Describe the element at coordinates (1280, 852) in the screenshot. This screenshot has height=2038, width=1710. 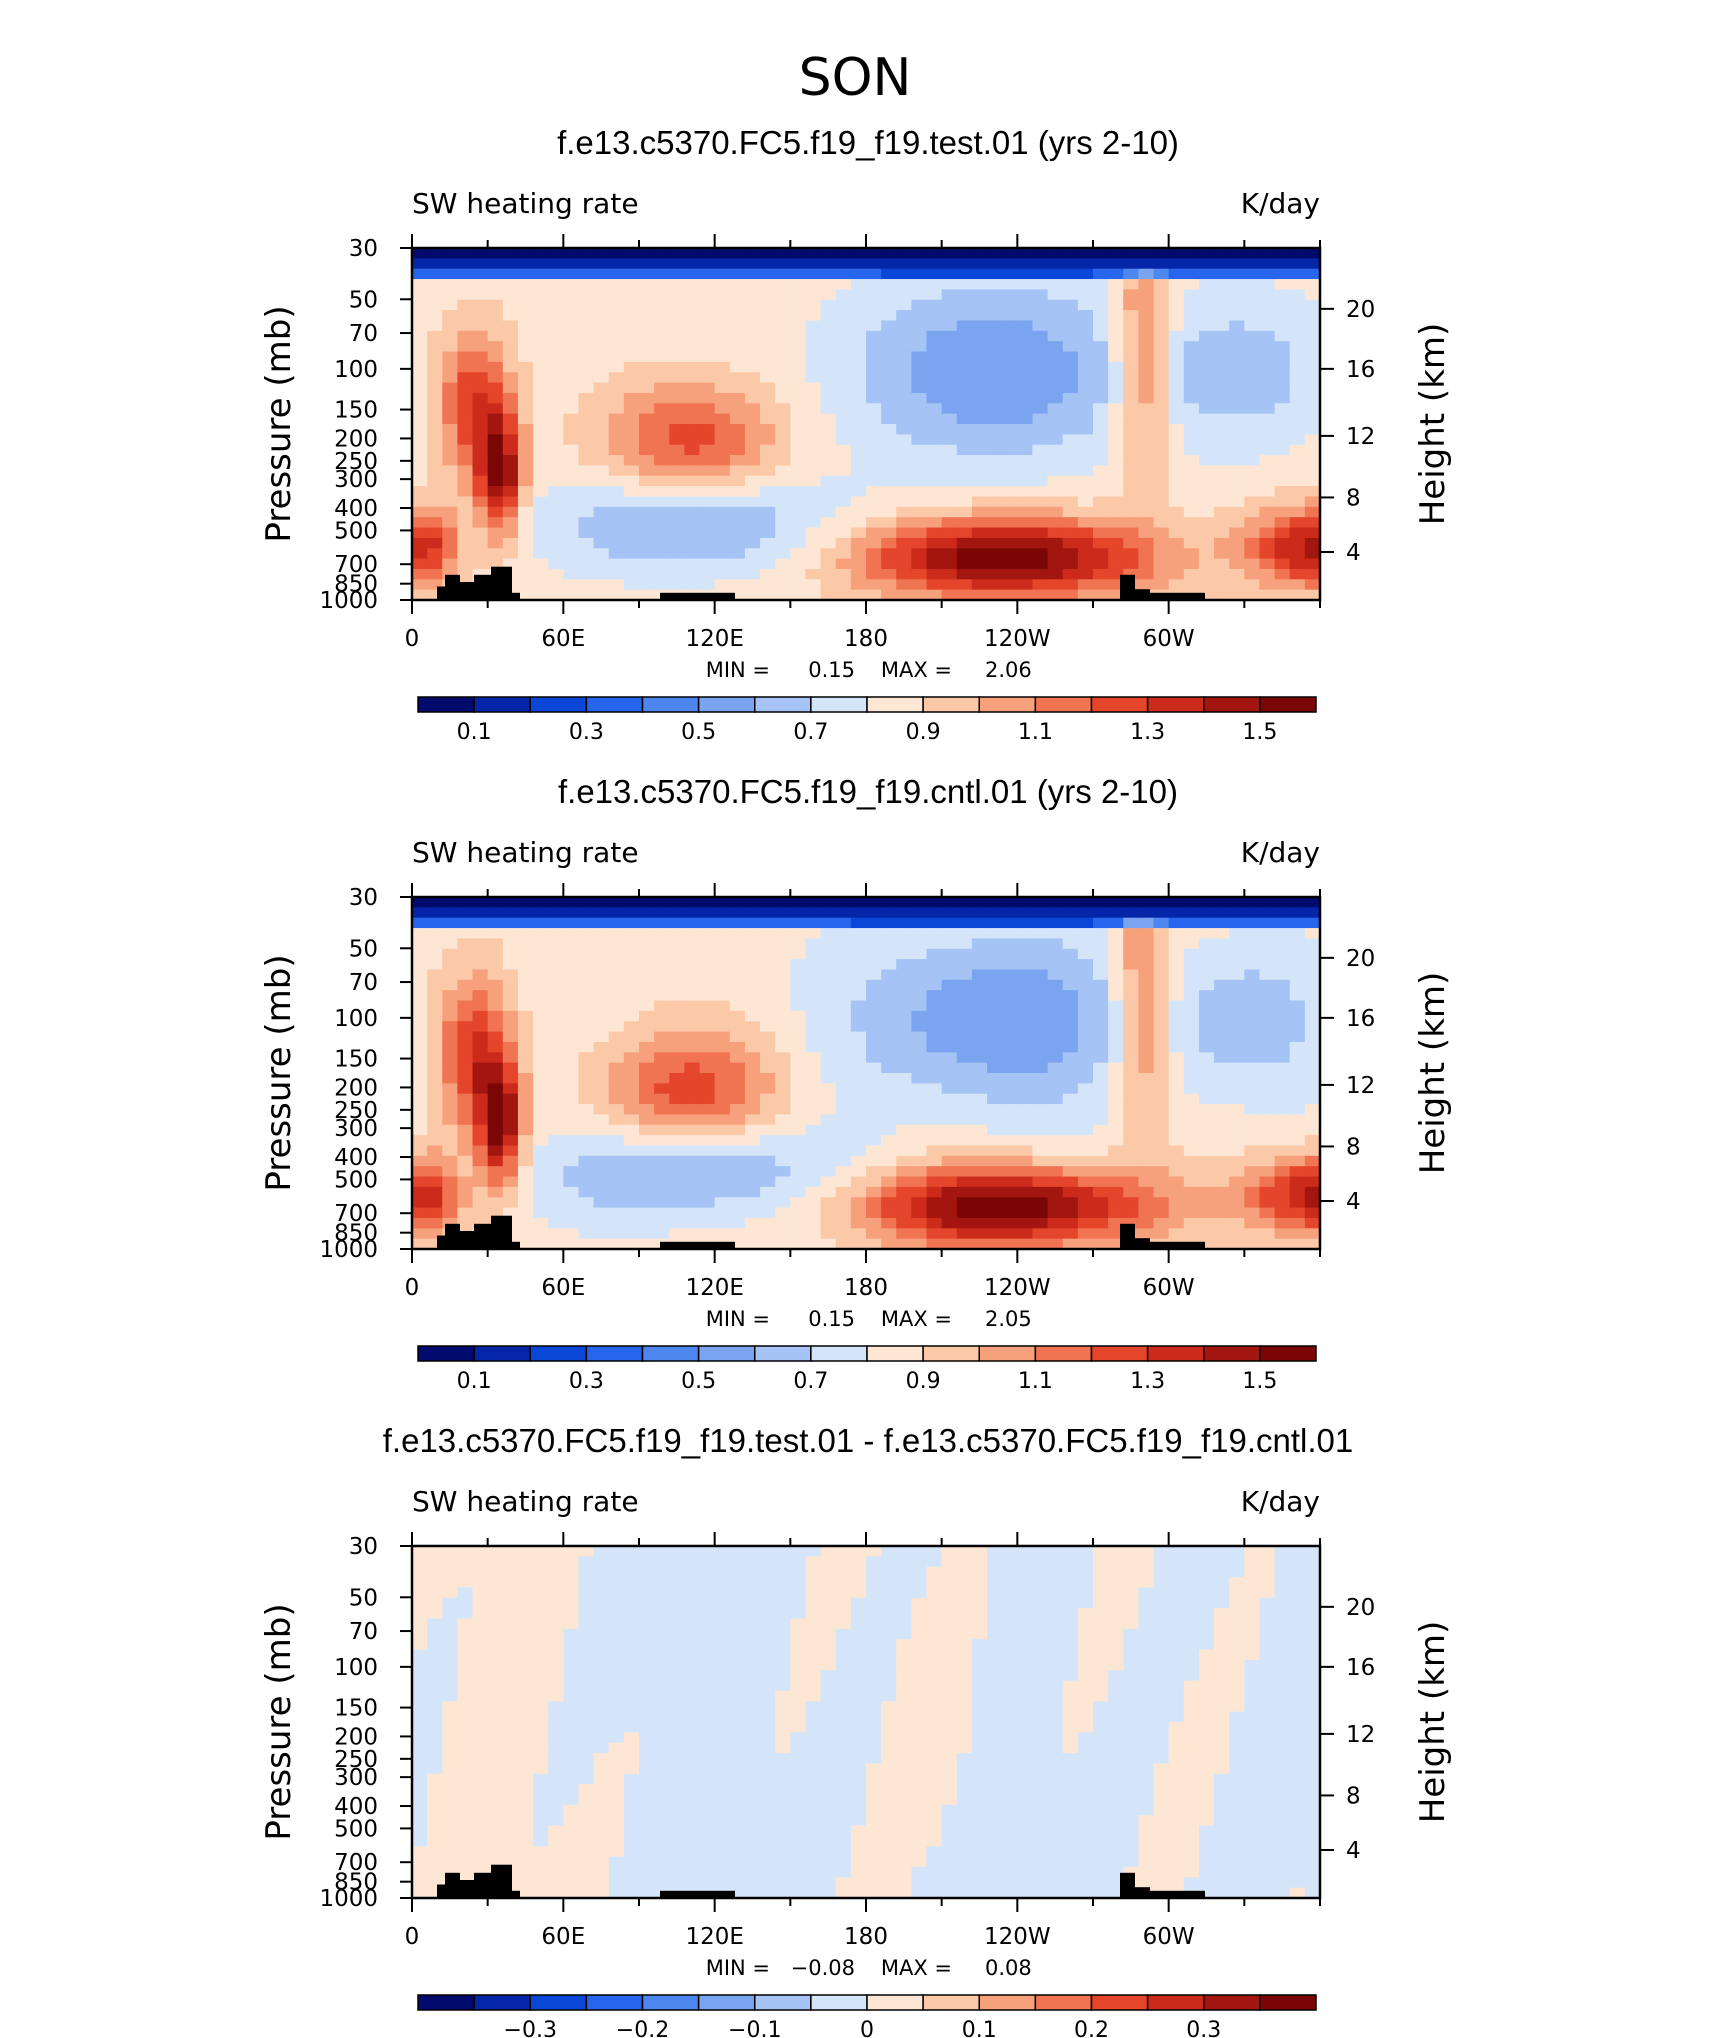
I see `units-label: K/day` at that location.